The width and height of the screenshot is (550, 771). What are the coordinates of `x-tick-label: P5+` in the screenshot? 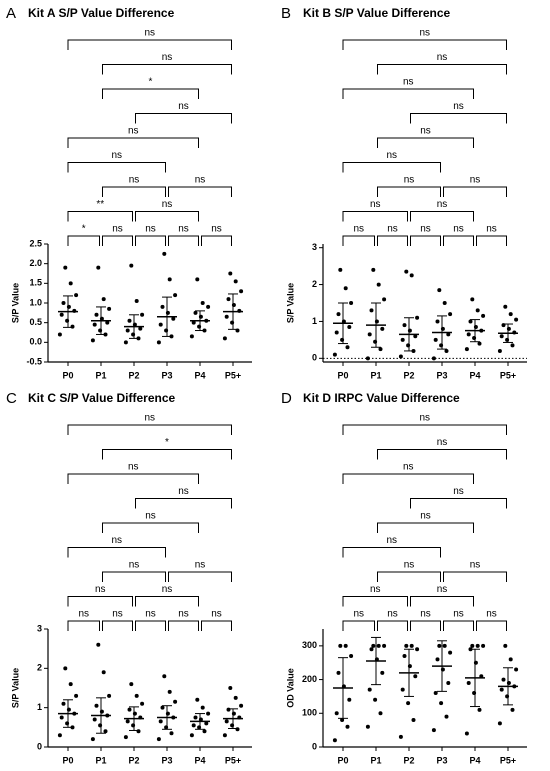 It's located at (233, 760).